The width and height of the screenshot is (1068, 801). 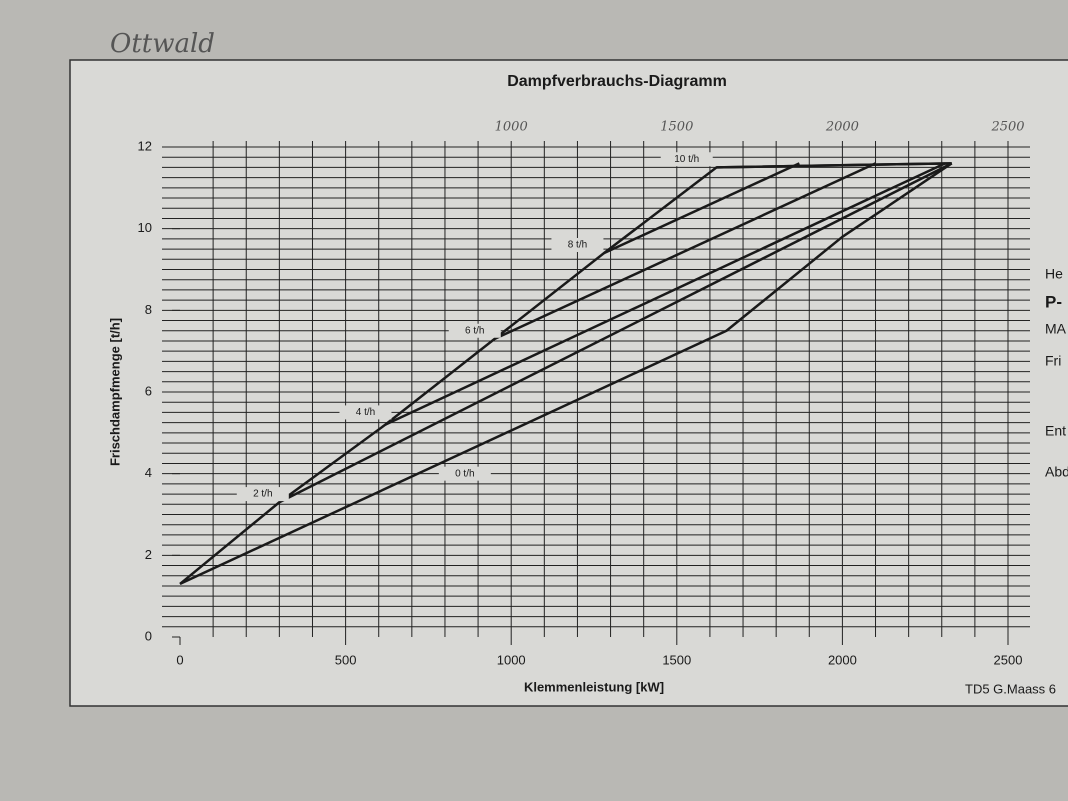 I want to click on handwriting: Ottwald, so click(x=162, y=44).